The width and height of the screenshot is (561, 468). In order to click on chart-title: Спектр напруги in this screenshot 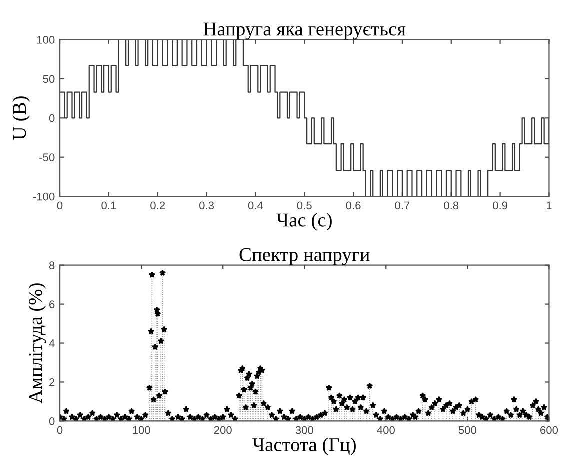, I will do `click(305, 257)`.